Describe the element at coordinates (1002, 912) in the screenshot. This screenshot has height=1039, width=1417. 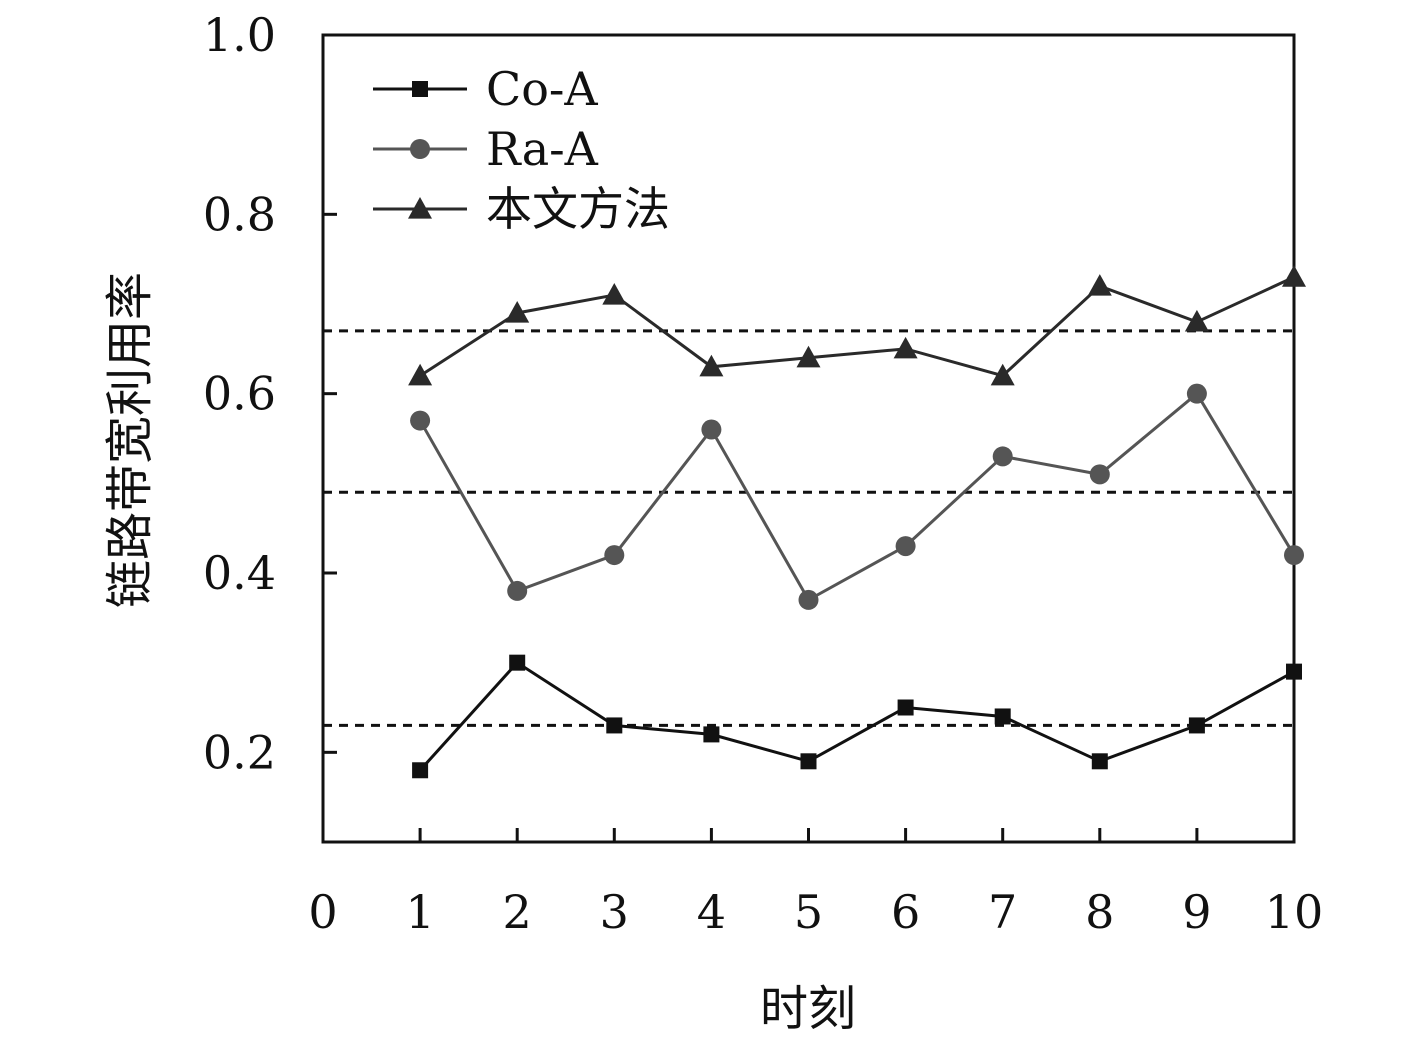
I see `x-tick-label: 7` at that location.